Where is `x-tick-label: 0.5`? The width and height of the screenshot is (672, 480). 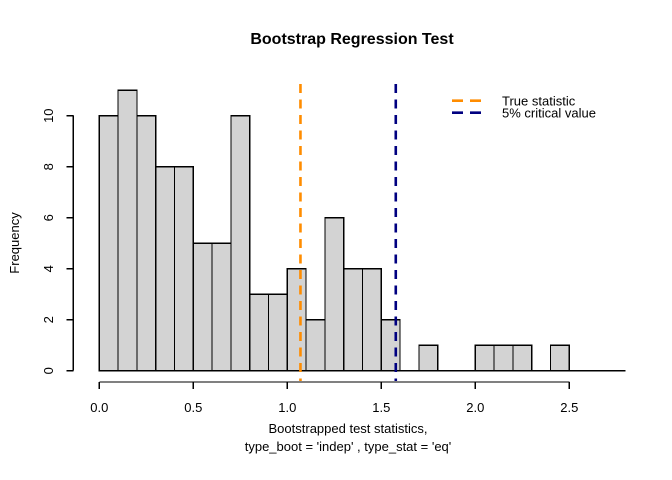 x-tick-label: 0.5 is located at coordinates (193, 407).